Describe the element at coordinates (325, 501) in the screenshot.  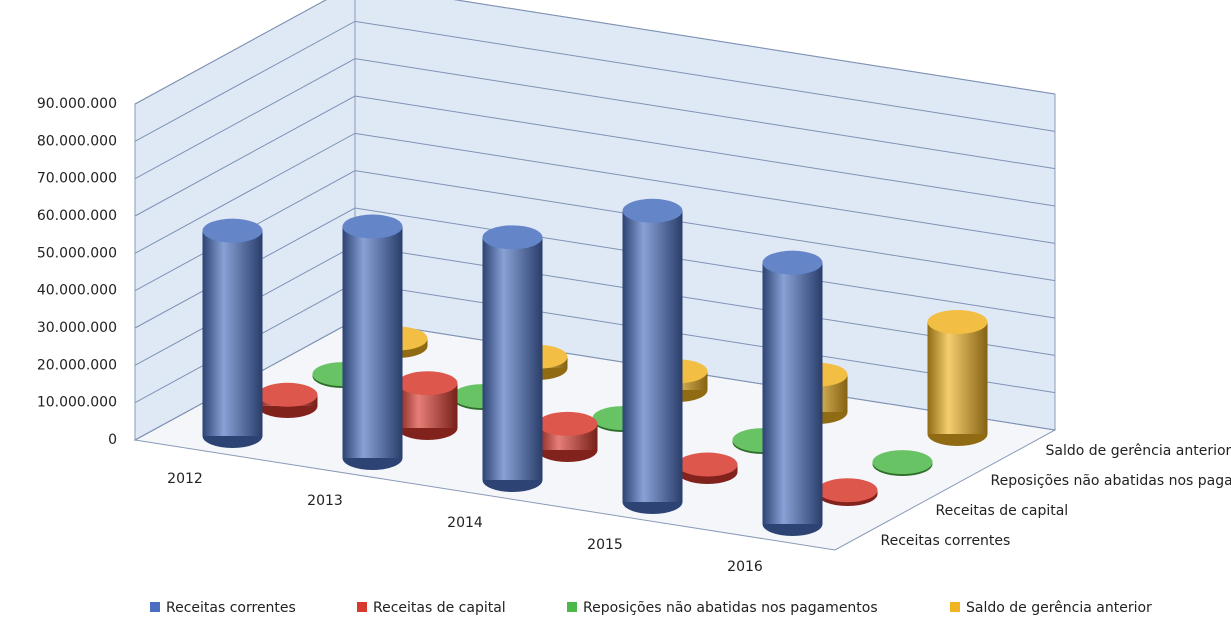
I see `x-tick-label: 2013` at that location.